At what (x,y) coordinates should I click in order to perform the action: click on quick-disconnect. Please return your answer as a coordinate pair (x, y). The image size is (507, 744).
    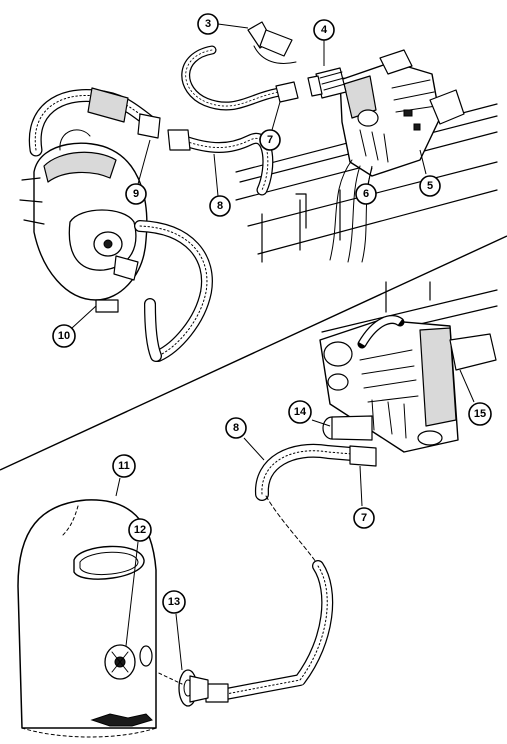
    Looking at the image, I should click on (178, 687).